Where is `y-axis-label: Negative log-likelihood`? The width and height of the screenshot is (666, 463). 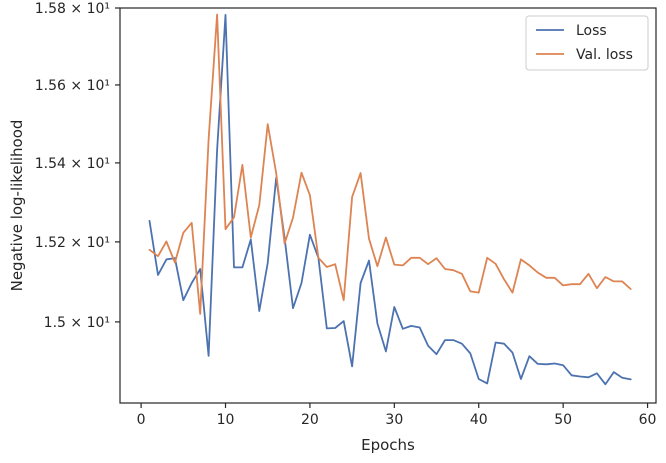
y-axis-label: Negative log-likelihood is located at coordinates (17, 206).